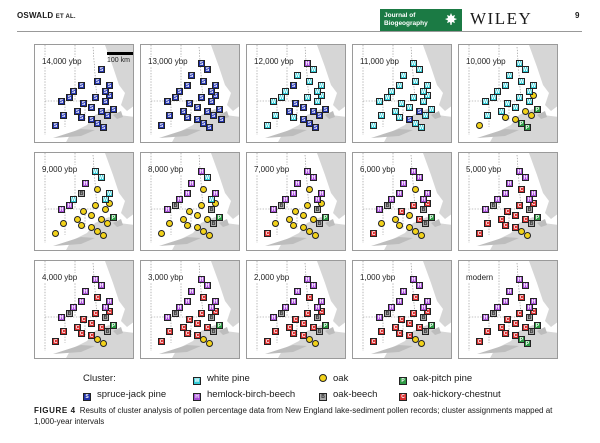  Describe the element at coordinates (508, 309) in the screenshot. I see `map-panel: modern C C H B C H C C C C C P C B B P P H C H H H H C H` at that location.